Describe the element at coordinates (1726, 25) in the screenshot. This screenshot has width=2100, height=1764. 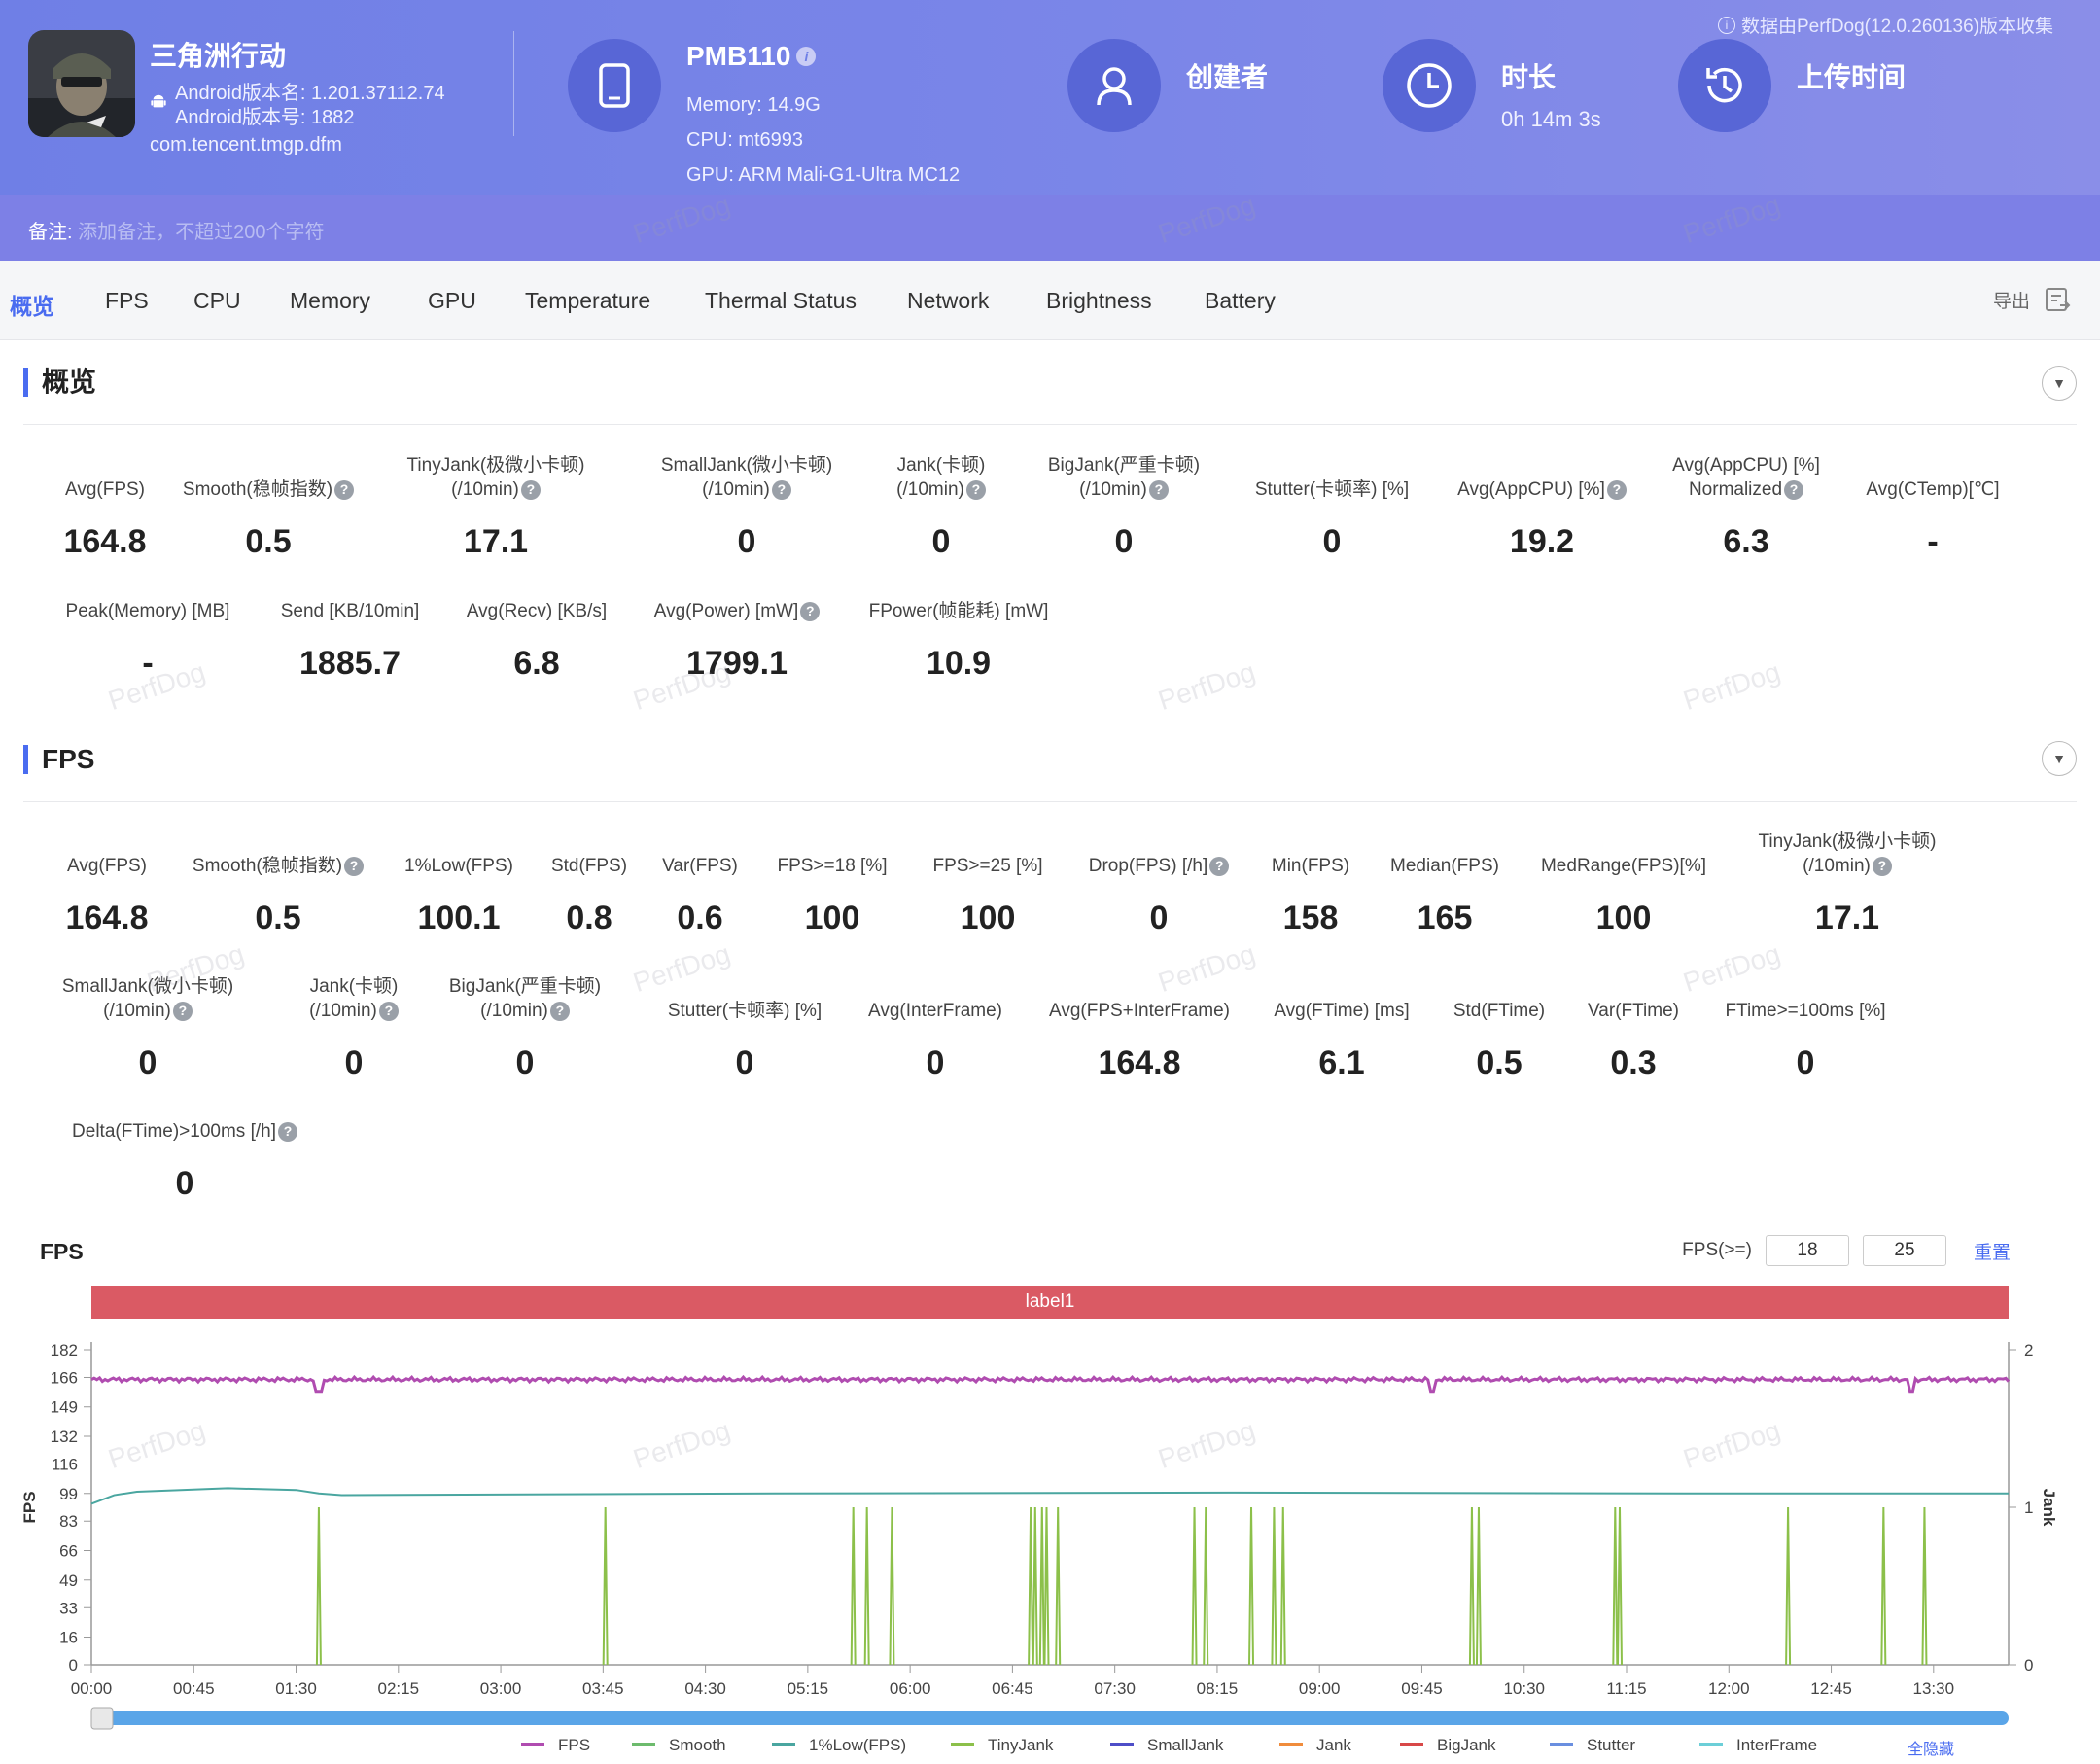
I see `info-icon: i` at that location.